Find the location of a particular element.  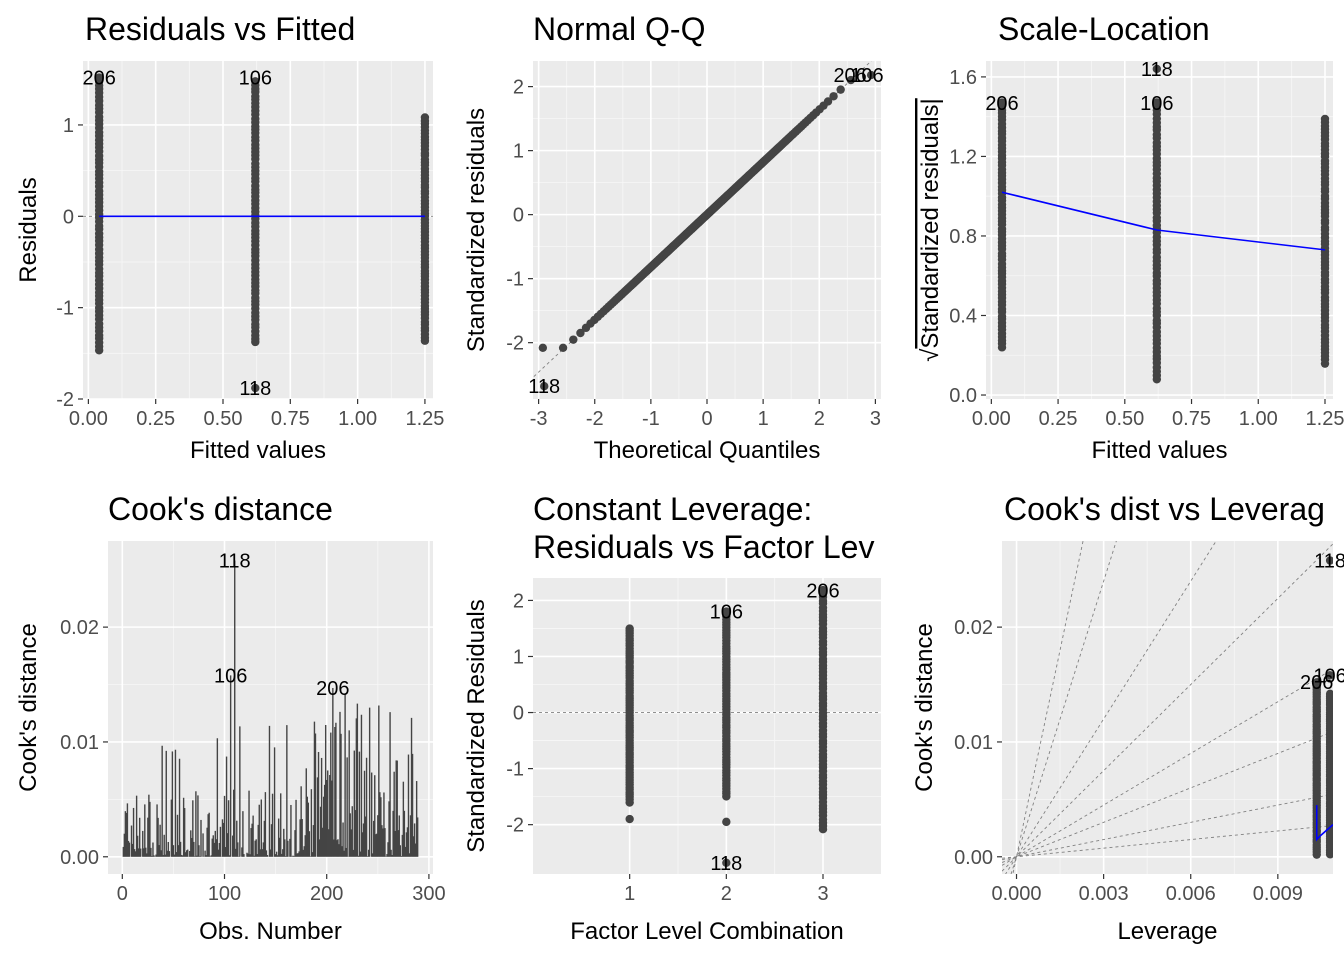

x-tick-label: 0 is located at coordinates (706, 419).